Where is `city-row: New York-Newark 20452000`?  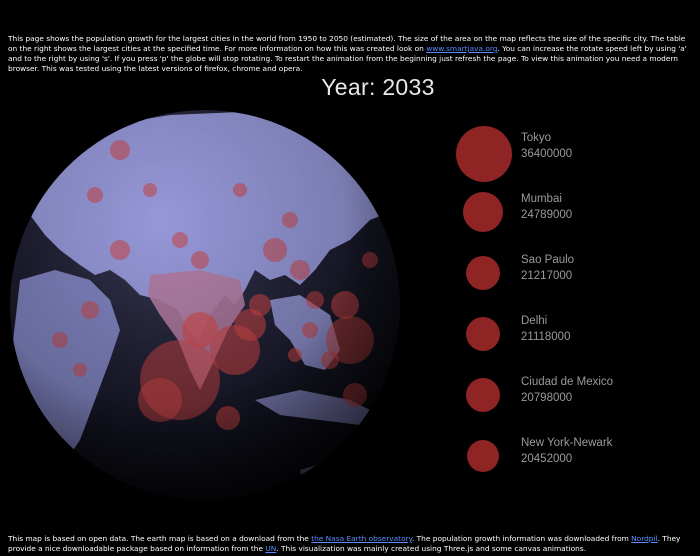
city-row: New York-Newark 20452000 is located at coordinates (572, 455).